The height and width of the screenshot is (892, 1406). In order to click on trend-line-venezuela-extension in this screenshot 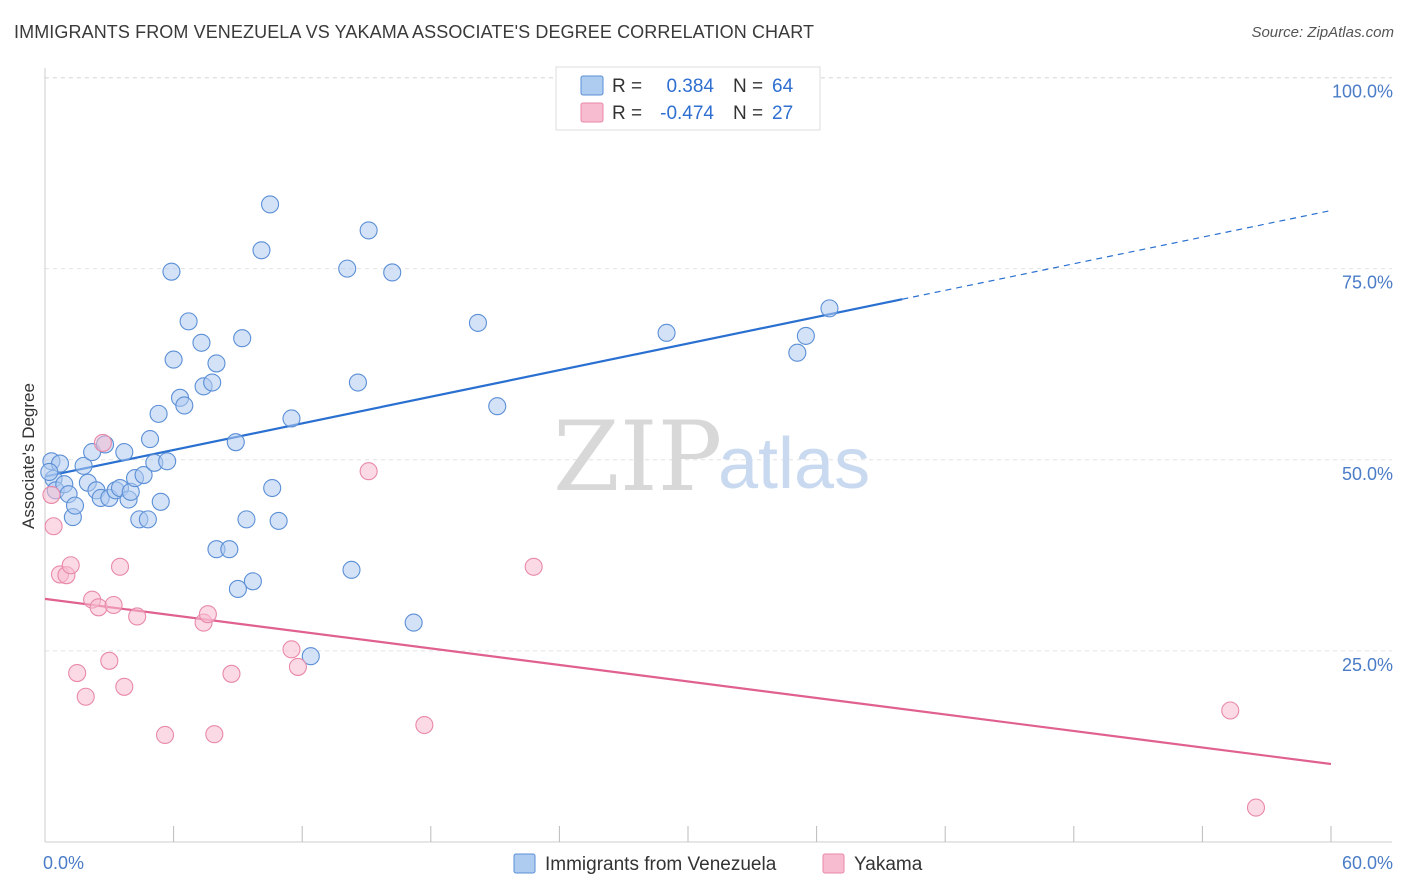, I will do `click(1117, 254)`.